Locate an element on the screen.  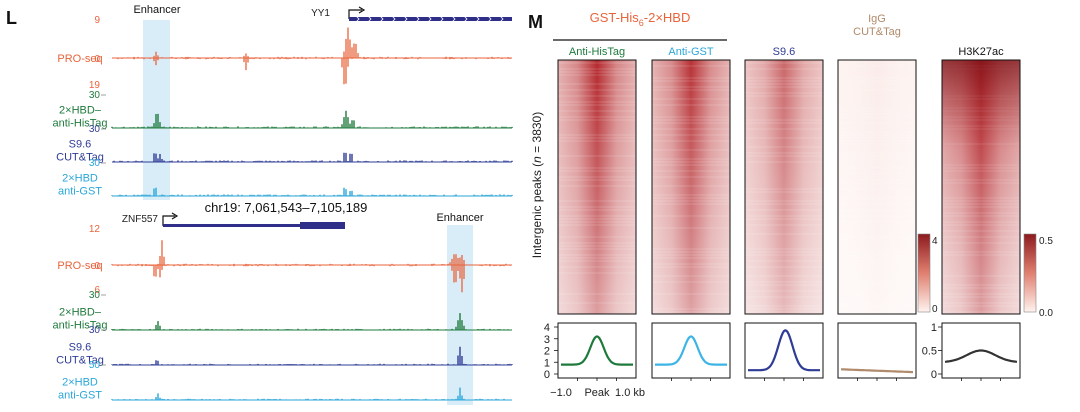
enhancer-label-bottom: Enhancer is located at coordinates (459, 218).